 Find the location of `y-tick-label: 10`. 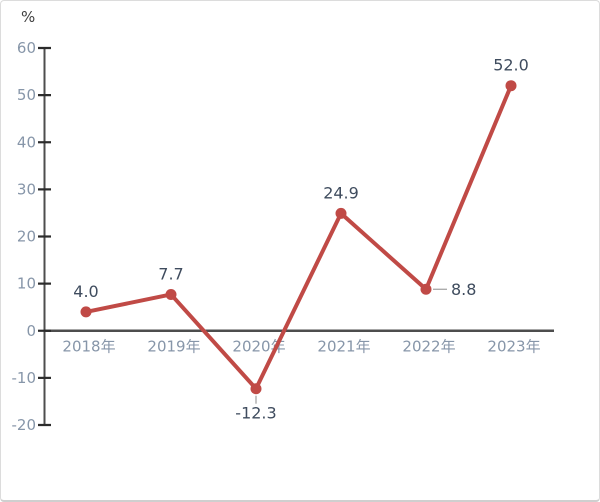

y-tick-label: 10 is located at coordinates (26, 284).